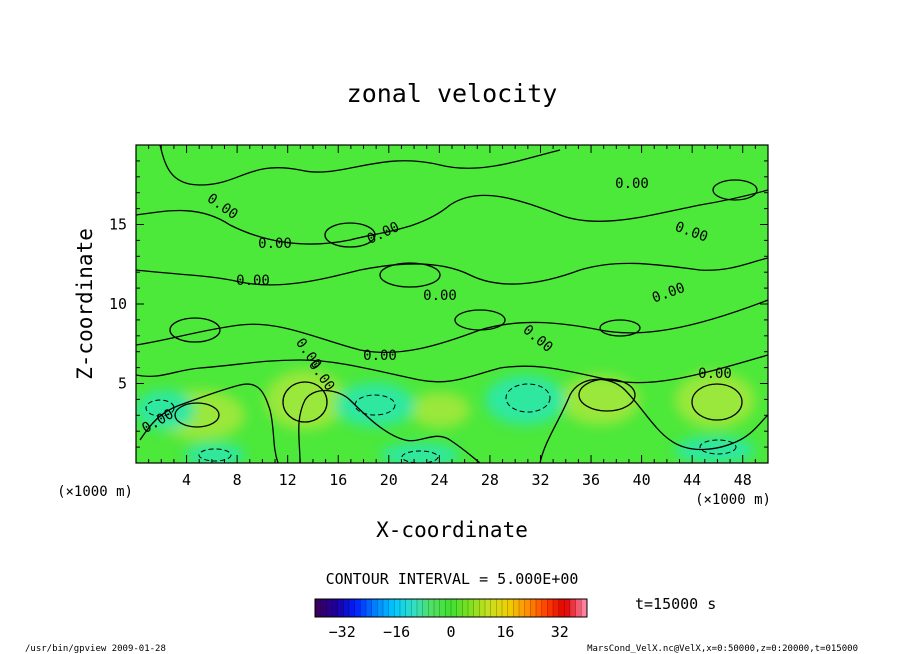 This screenshot has width=904, height=654. What do you see at coordinates (452, 530) in the screenshot?
I see `x-axis-label: X-coordinate` at bounding box center [452, 530].